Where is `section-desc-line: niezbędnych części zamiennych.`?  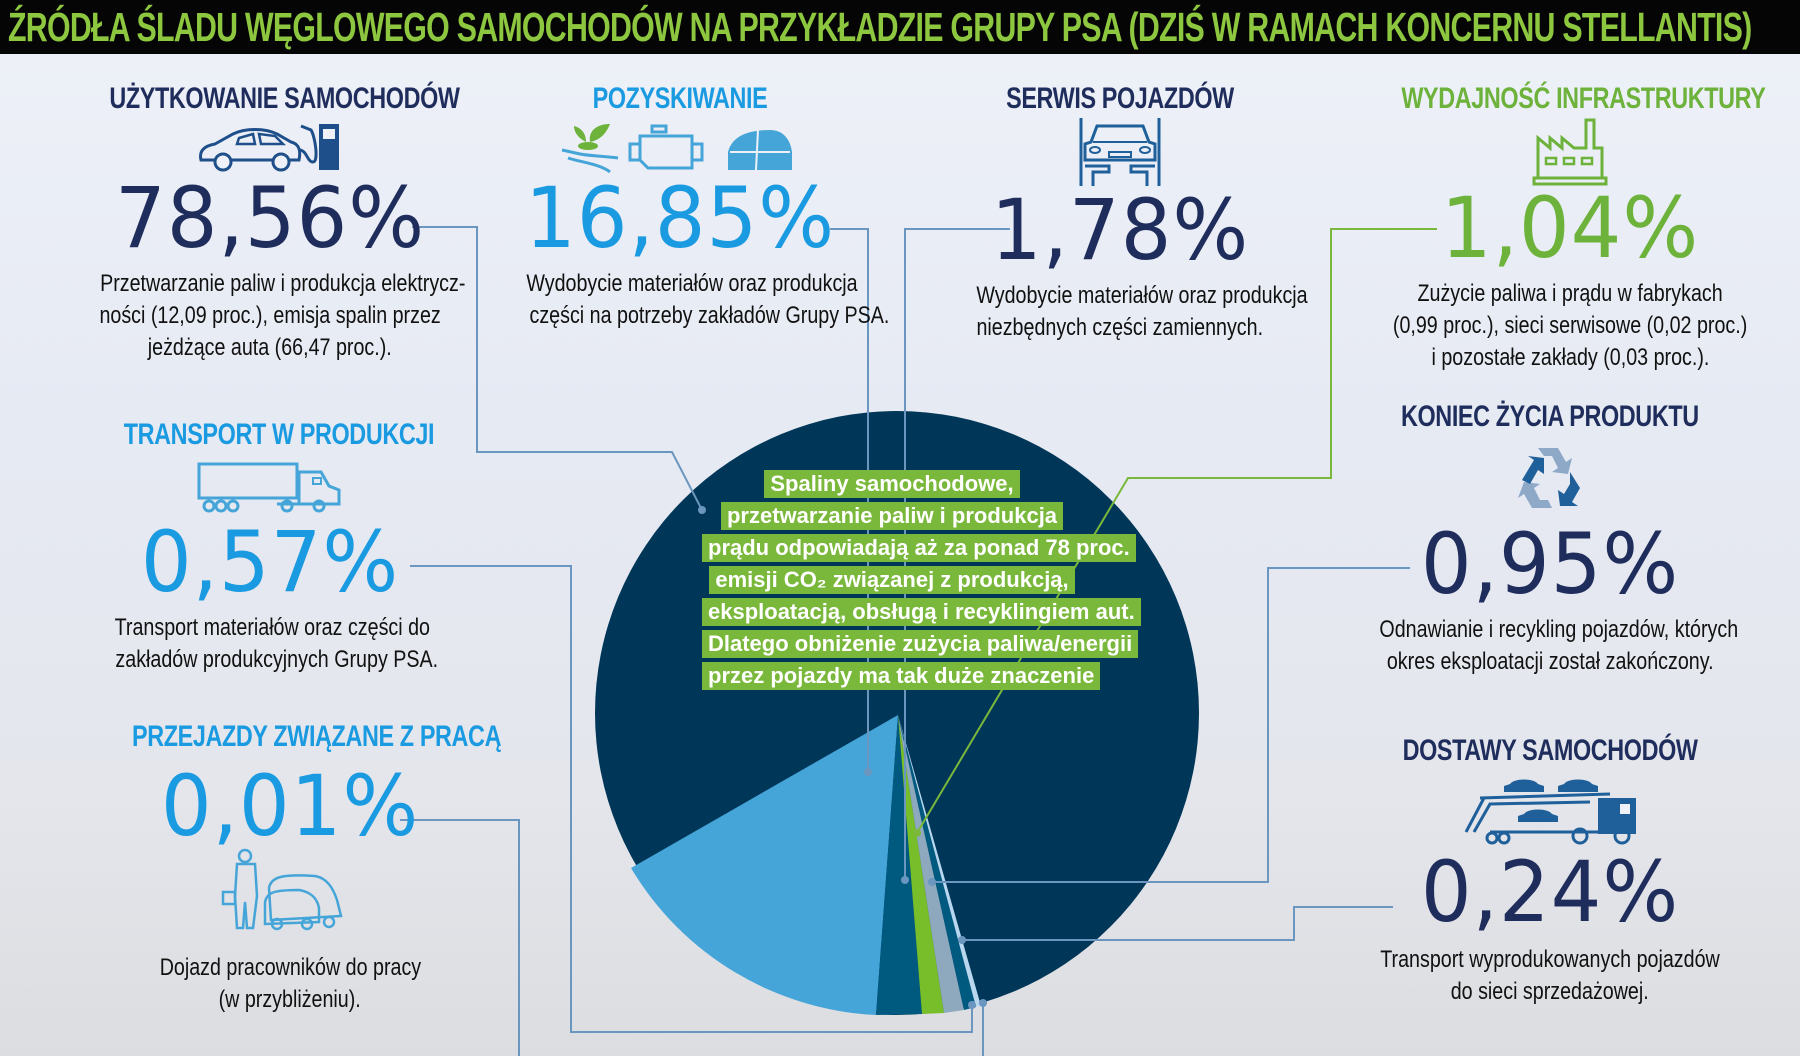
section-desc-line: niezbędnych części zamiennych. is located at coordinates (1120, 327).